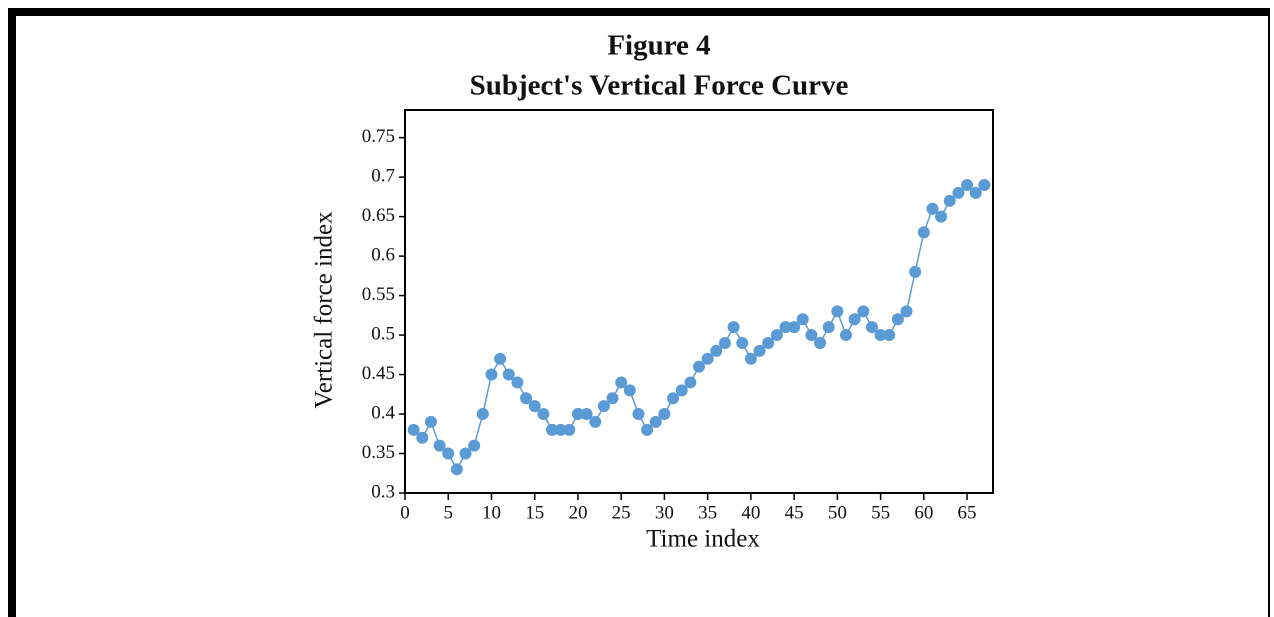  I want to click on x-tick-label: 15, so click(534, 512).